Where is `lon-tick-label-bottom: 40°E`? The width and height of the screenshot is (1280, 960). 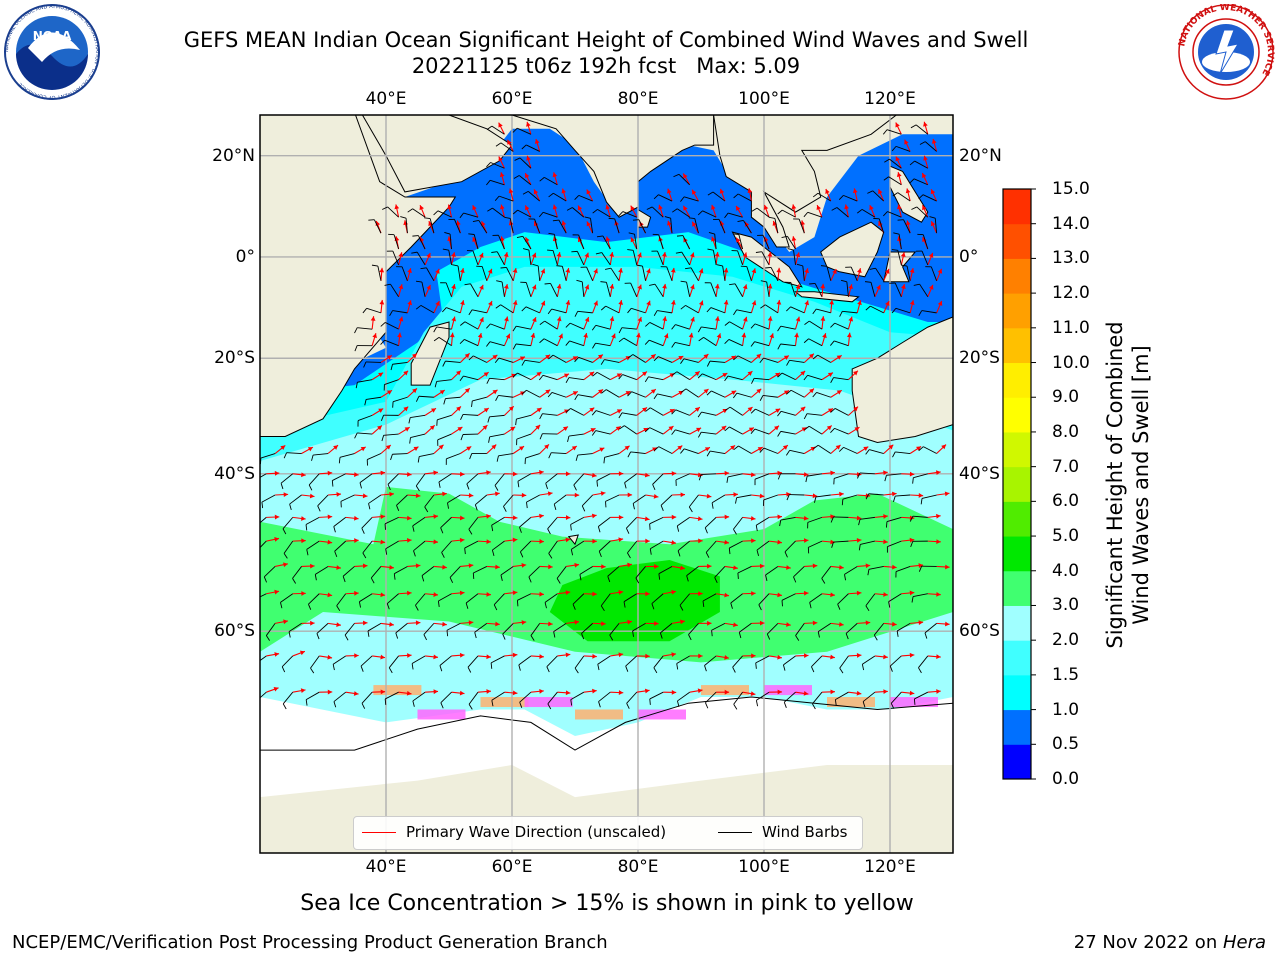
lon-tick-label-bottom: 40°E is located at coordinates (386, 867).